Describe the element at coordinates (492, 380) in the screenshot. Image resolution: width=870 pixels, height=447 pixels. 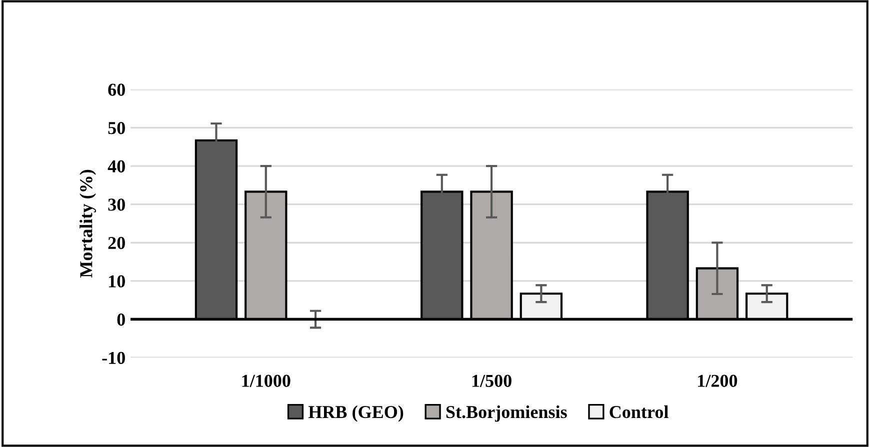
I see `x-tick-label: 1/500` at that location.